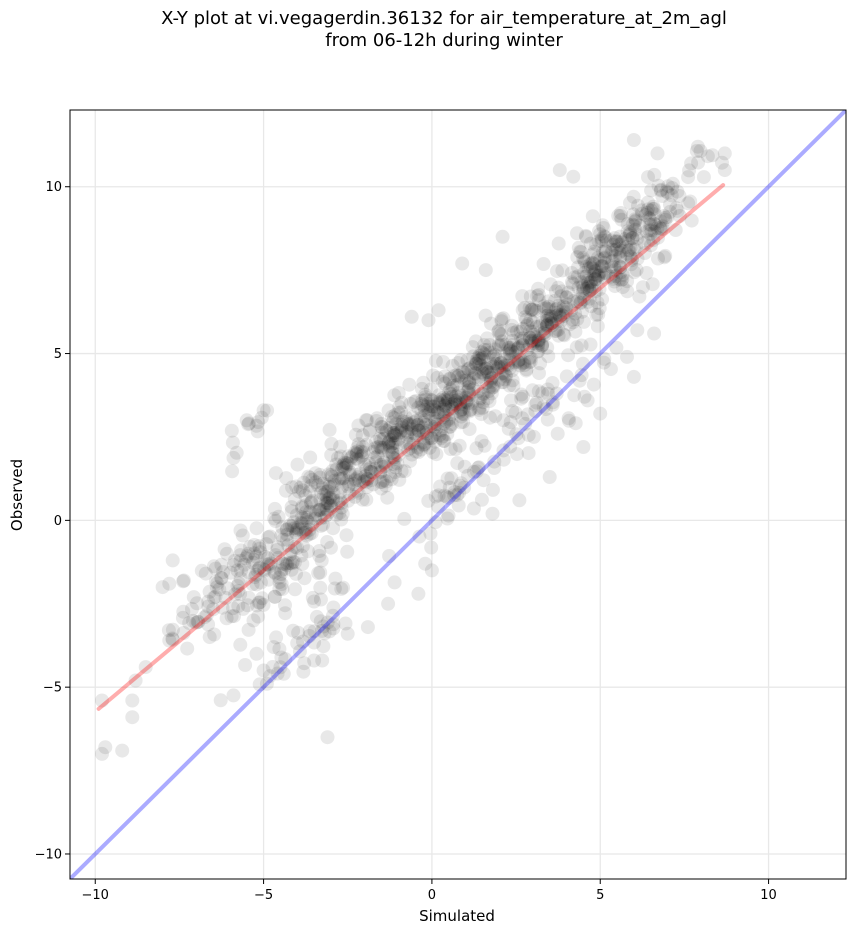 The image size is (854, 934). What do you see at coordinates (444, 40) in the screenshot?
I see `chart-title-line-2: from 06-12h during winter` at bounding box center [444, 40].